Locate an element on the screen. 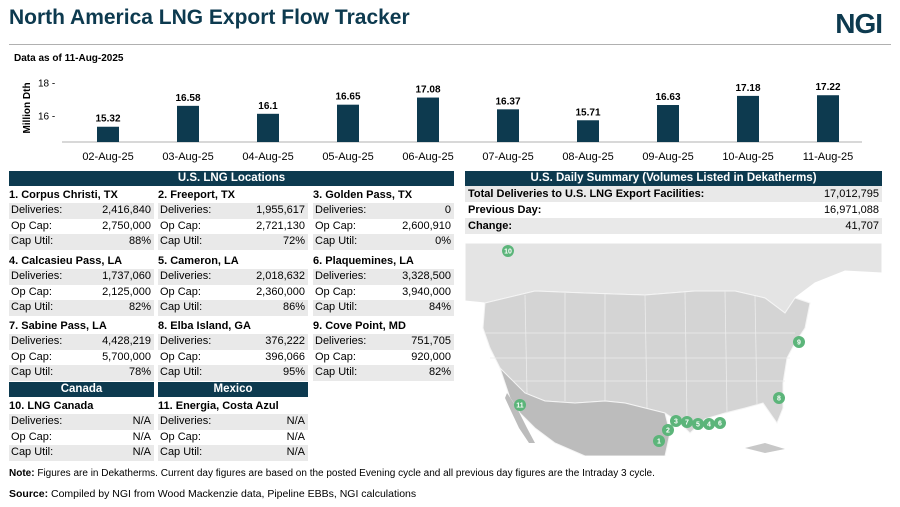 The height and width of the screenshot is (507, 900). us-locations-banner: U.S. LNG Locations is located at coordinates (231, 178).